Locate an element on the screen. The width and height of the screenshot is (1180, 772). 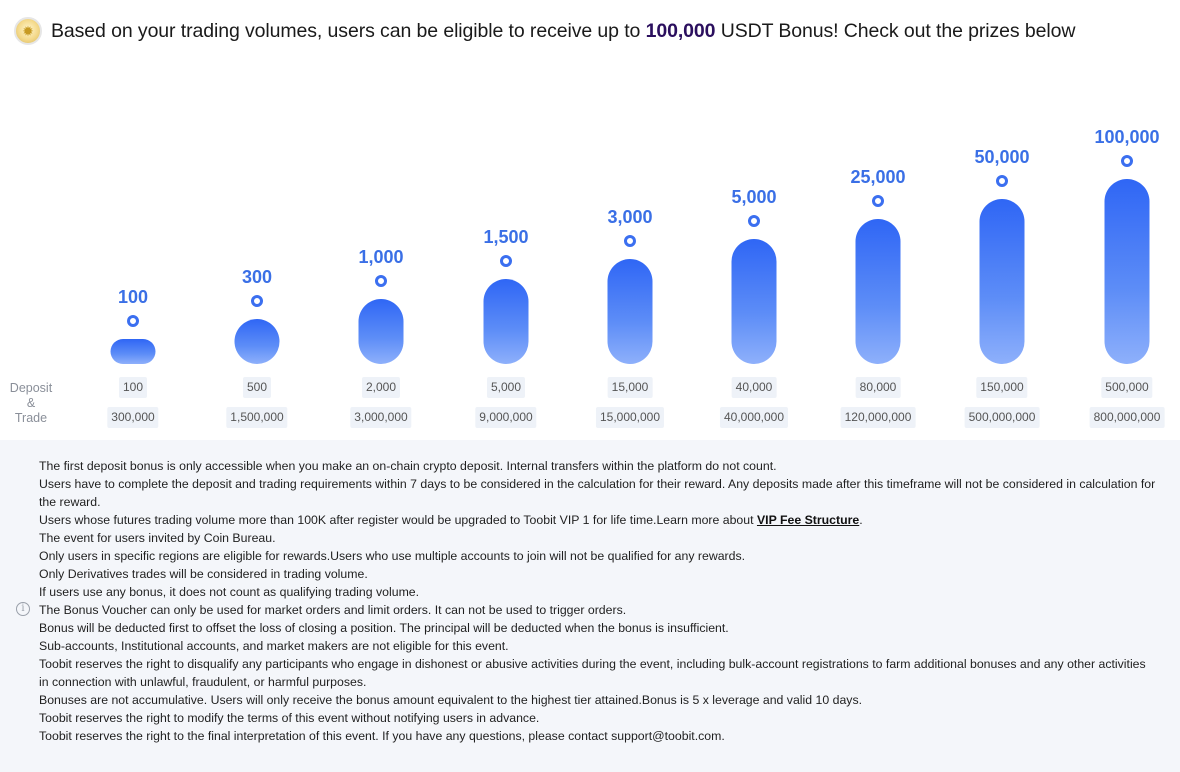
tier-deposit-value: 40,000 is located at coordinates (754, 387).